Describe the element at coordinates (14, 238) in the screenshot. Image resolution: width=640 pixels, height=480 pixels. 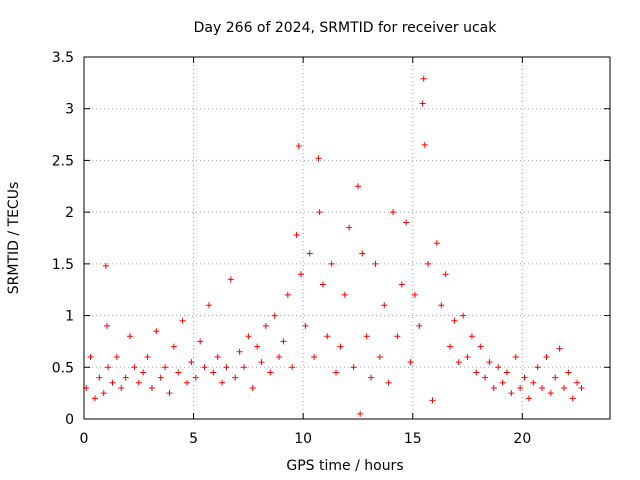
I see `y-axis-label: SRMTID / TECUs` at that location.